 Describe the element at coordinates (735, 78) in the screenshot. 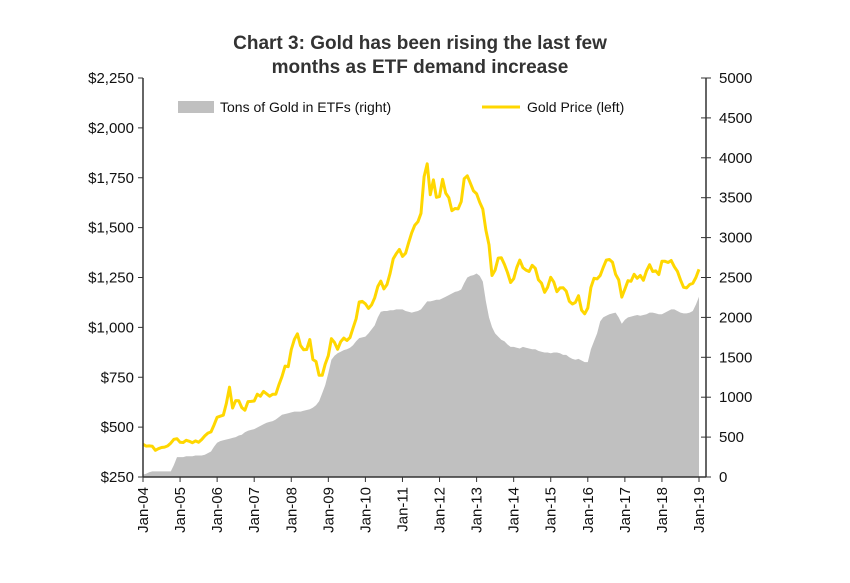

I see `right-tick-label: 5000` at that location.